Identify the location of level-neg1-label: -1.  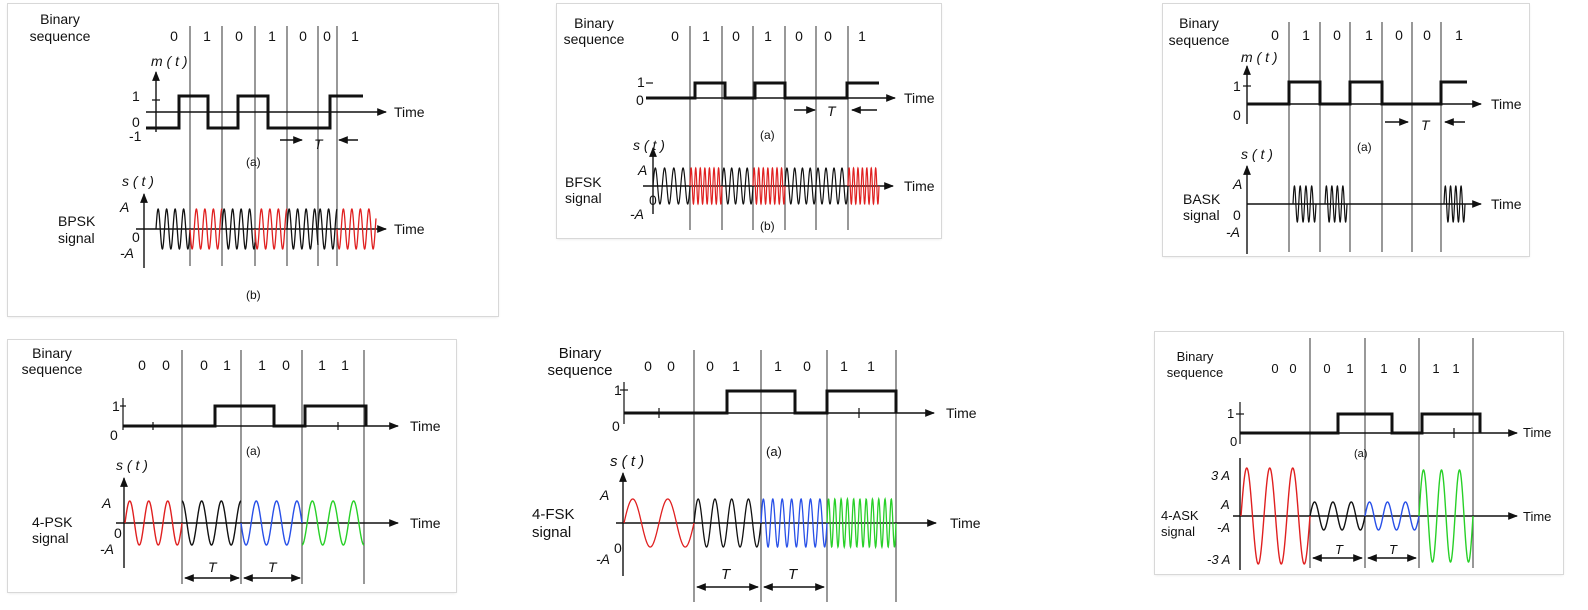
(135, 136).